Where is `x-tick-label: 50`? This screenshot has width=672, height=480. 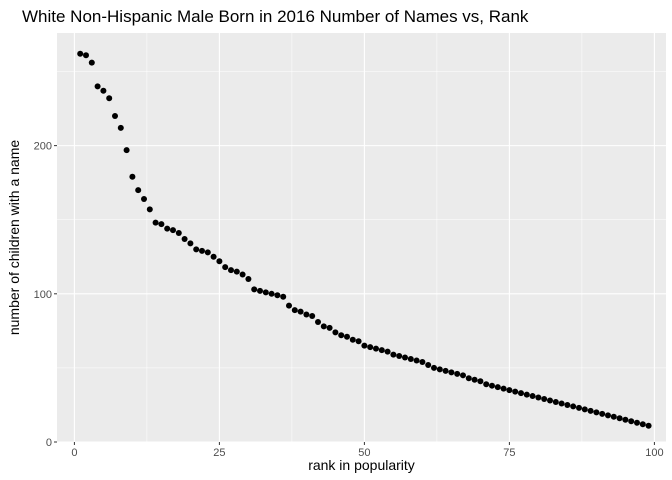
x-tick-label: 50 is located at coordinates (364, 453).